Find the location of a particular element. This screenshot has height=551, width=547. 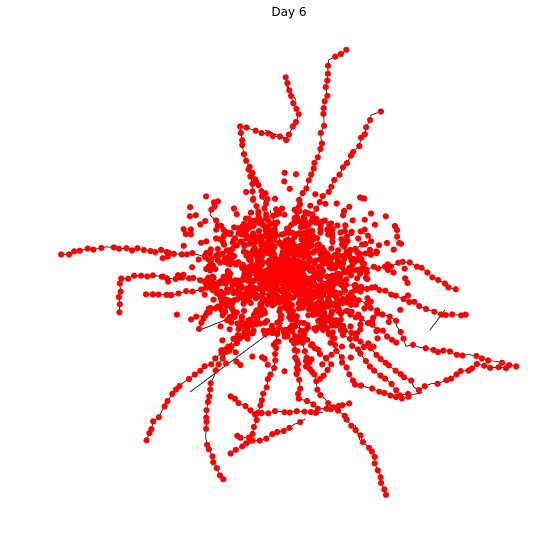

graph-edge is located at coordinates (418, 393).